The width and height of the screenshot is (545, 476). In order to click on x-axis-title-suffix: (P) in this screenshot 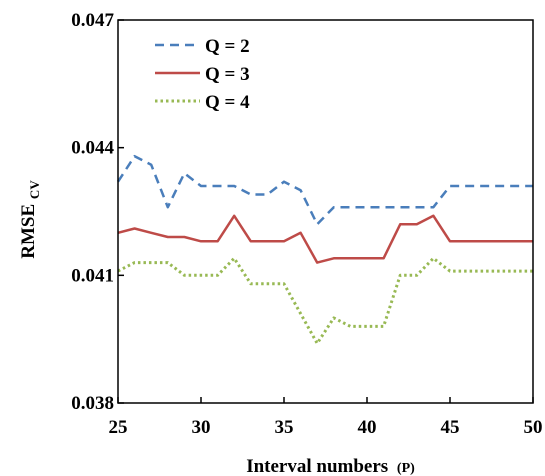, I will do `click(406, 468)`.